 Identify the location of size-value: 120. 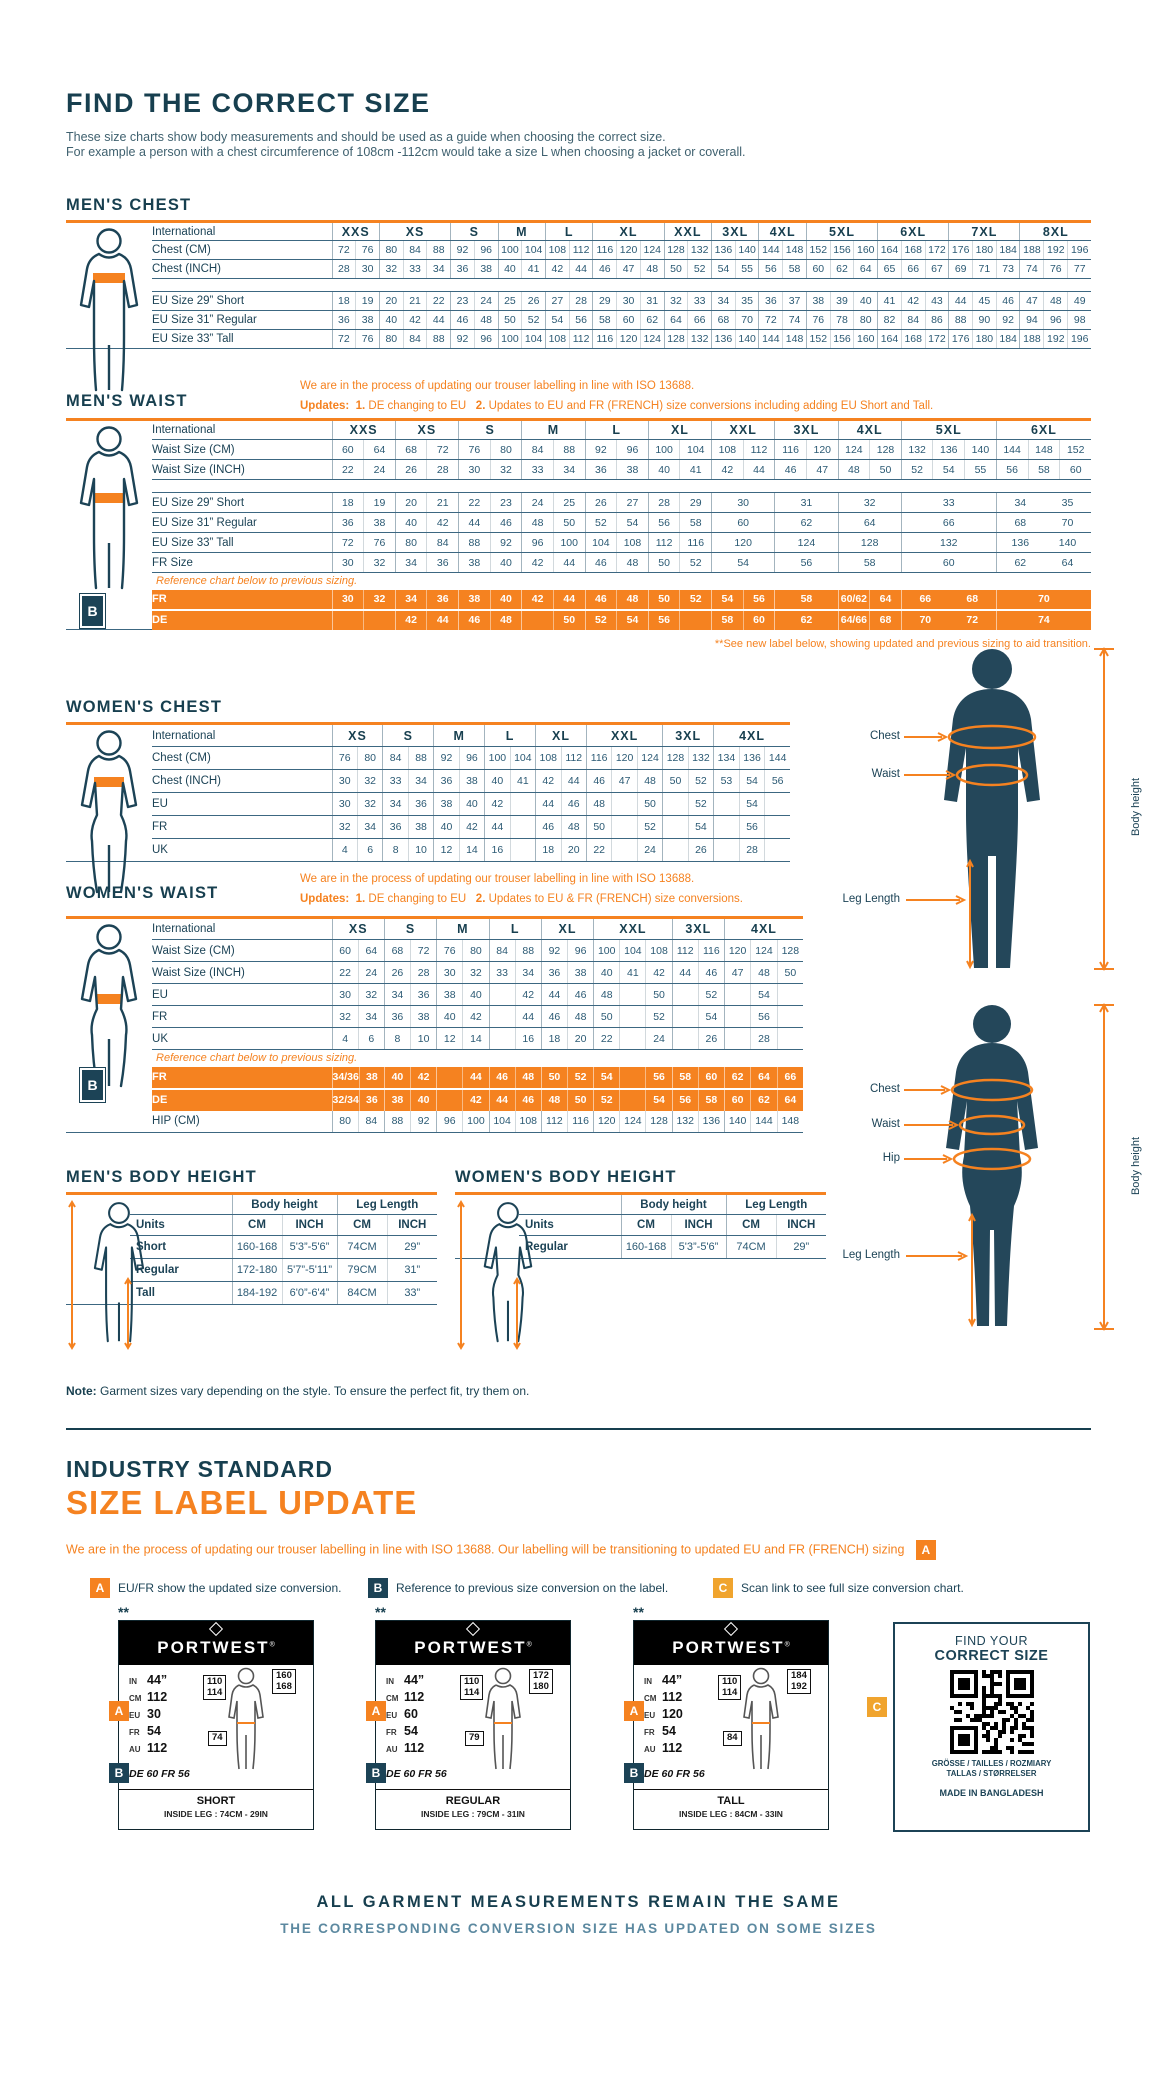
(606, 1121).